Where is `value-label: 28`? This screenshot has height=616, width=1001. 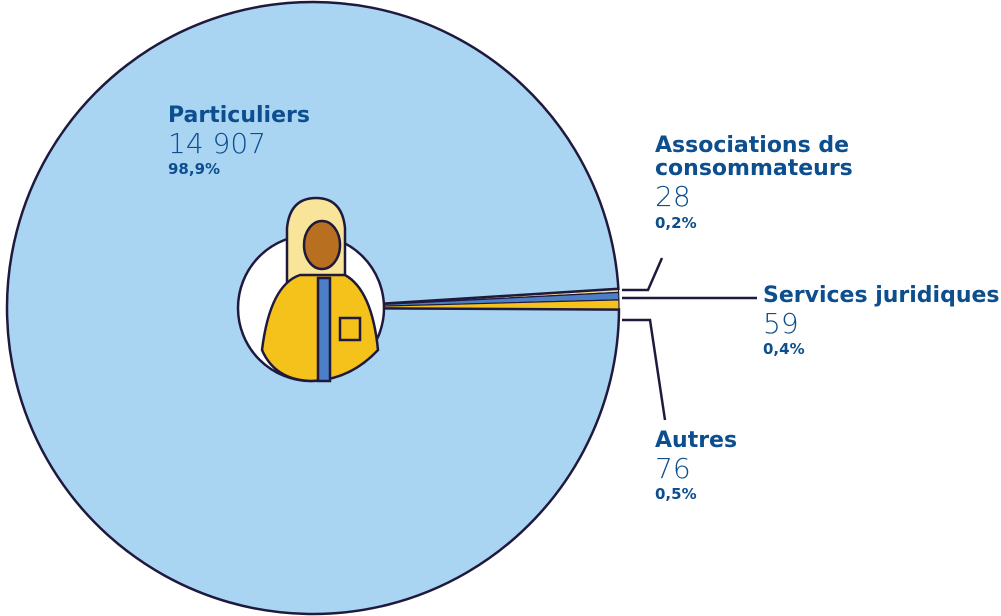
value-label: 28 is located at coordinates (673, 197).